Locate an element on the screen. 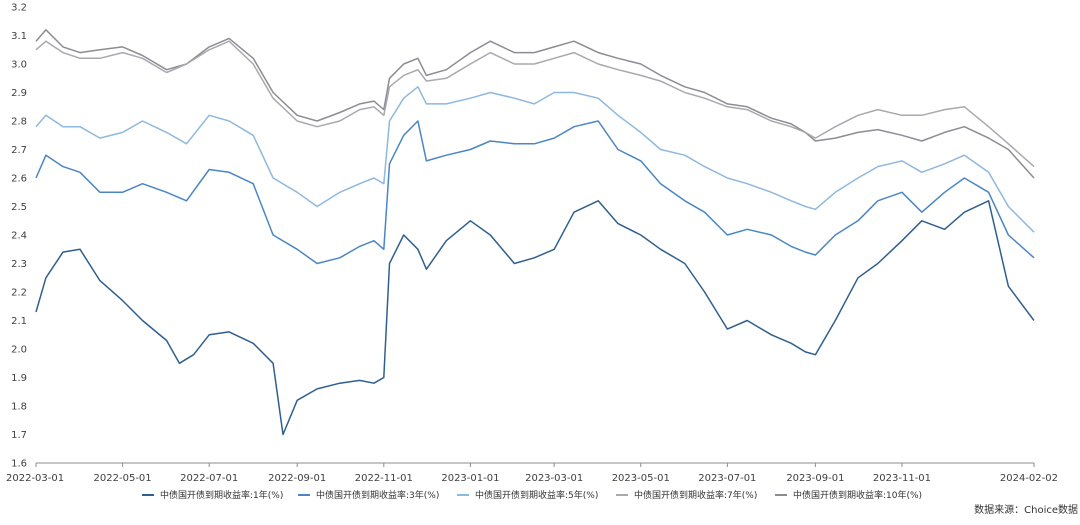 Image resolution: width=1080 pixels, height=525 pixels. x-tick-label: 2023-11-01 is located at coordinates (902, 478).